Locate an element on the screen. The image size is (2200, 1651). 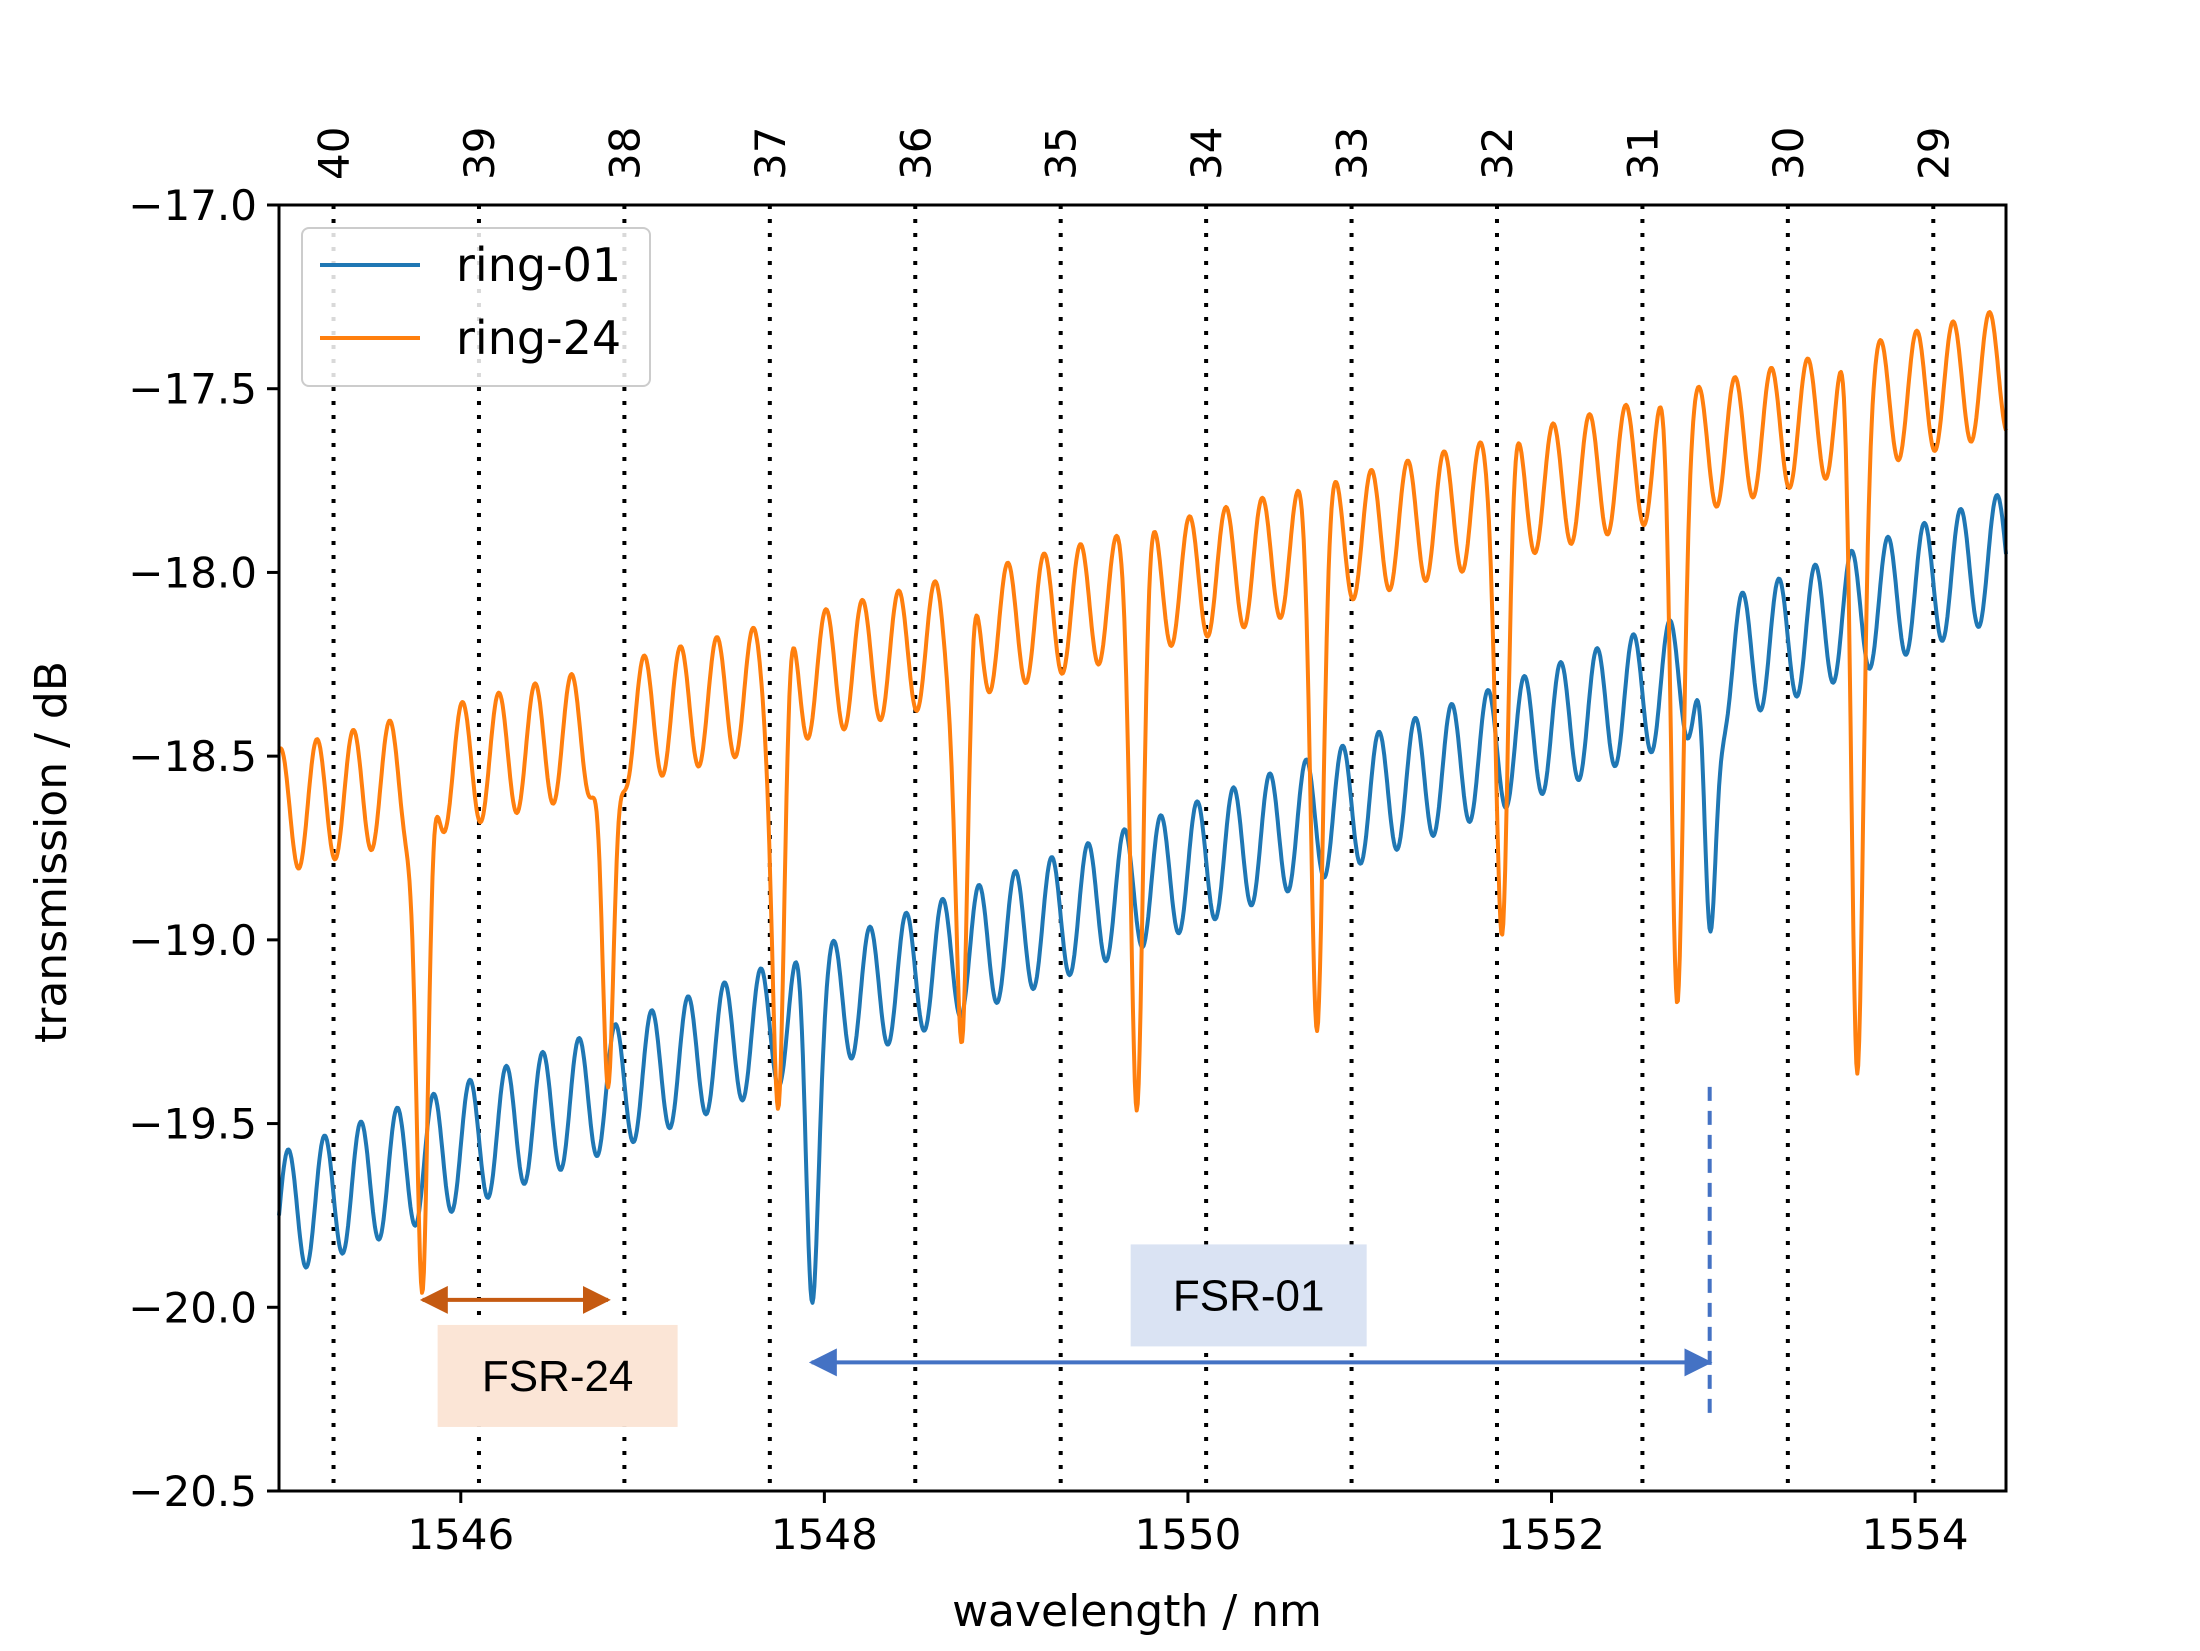
fsr-label-0: FSR-24 is located at coordinates (558, 1376).